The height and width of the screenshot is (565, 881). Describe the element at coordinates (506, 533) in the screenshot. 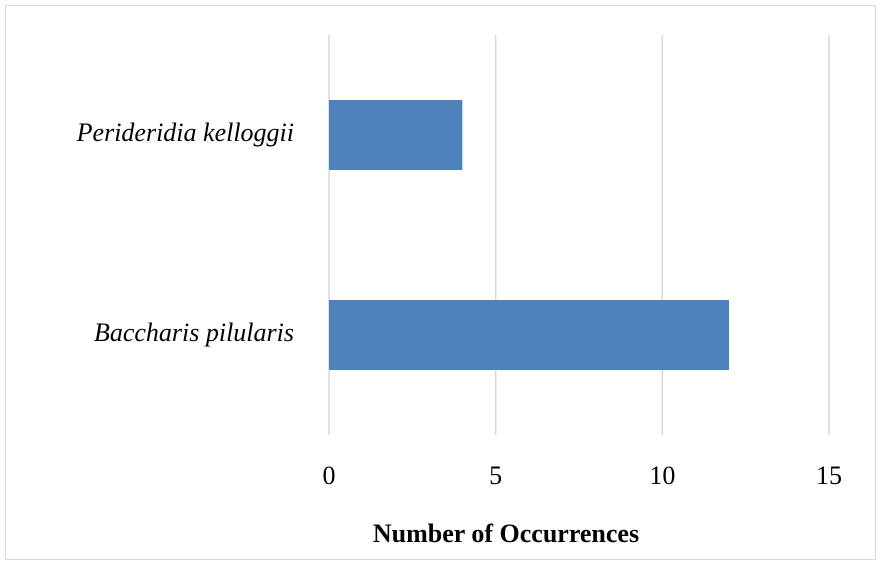

I see `x-axis-title: Number of Occurrences` at that location.